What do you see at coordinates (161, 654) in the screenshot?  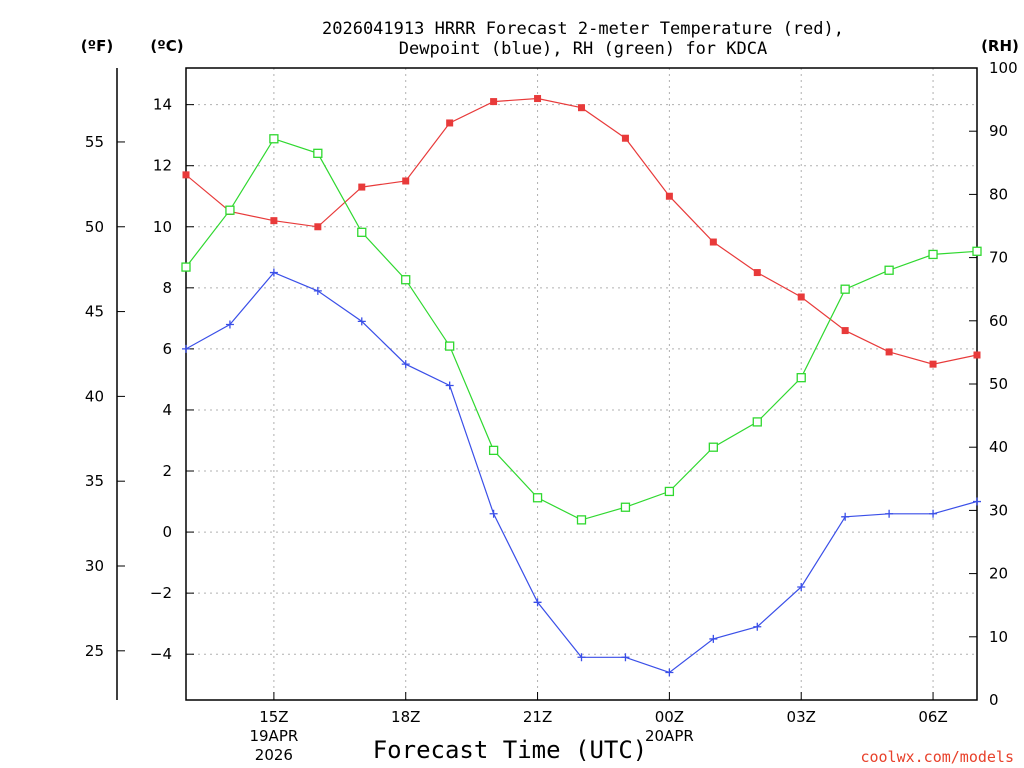 I see `celsius-tick-label: −4` at bounding box center [161, 654].